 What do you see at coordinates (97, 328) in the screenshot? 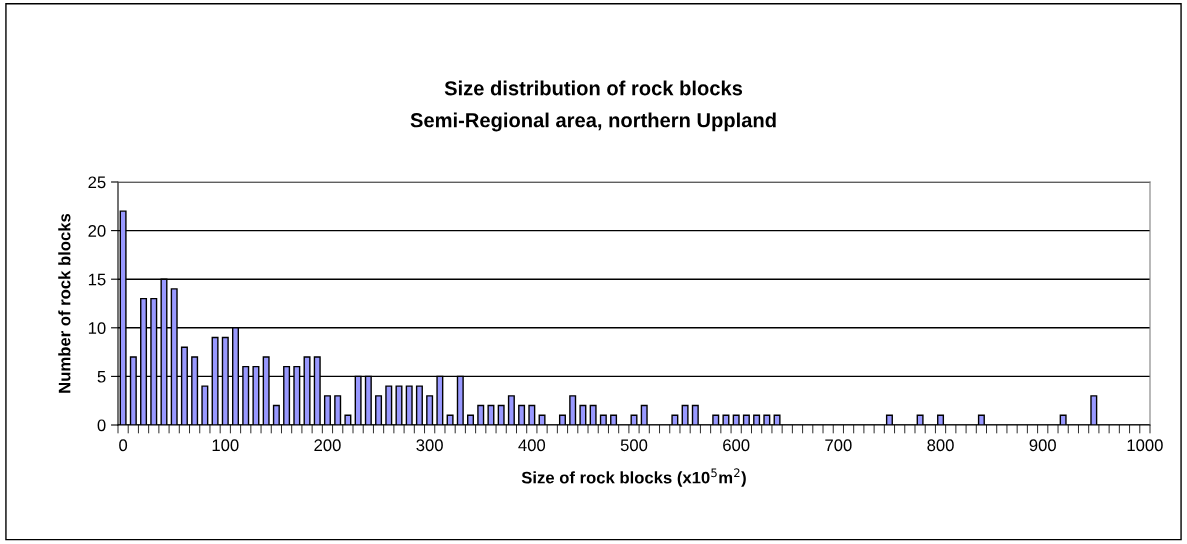
I see `y-tick-label: 10` at bounding box center [97, 328].